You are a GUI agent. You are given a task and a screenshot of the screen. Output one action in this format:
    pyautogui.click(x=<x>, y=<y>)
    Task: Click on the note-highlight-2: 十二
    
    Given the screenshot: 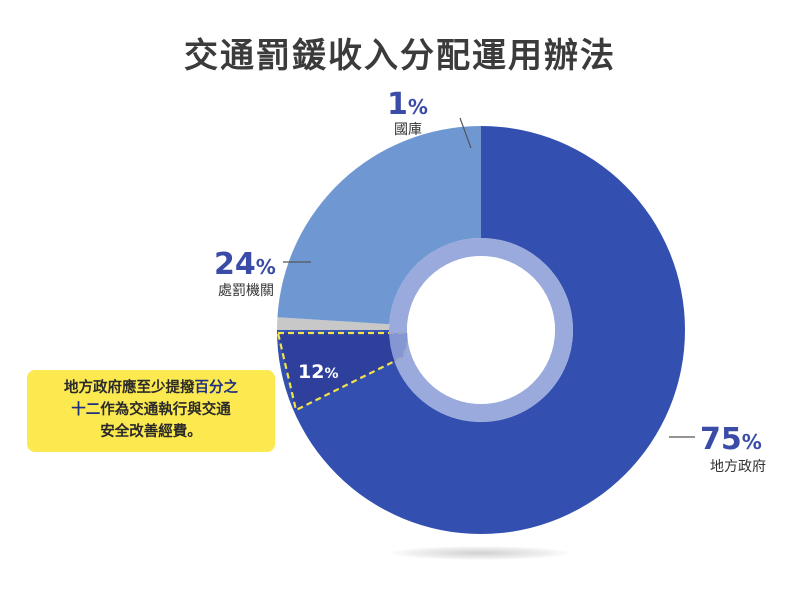 What is the action you would take?
    pyautogui.click(x=86, y=410)
    